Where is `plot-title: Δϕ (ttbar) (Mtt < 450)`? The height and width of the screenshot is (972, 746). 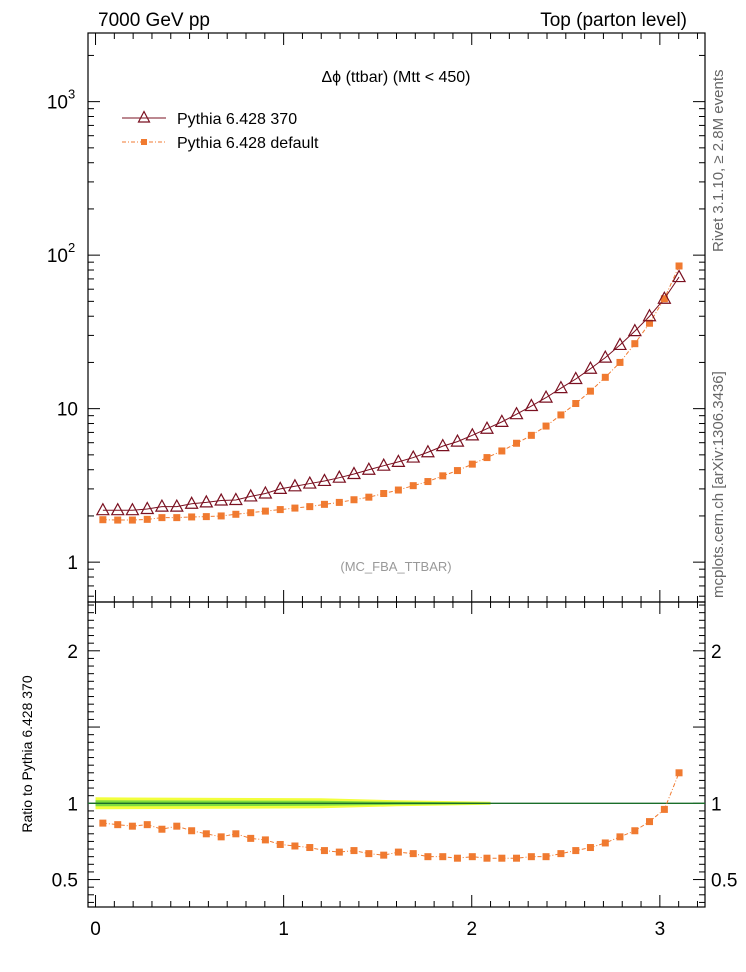
plot-title: Δϕ (ttbar) (Mtt < 450) is located at coordinates (395, 77).